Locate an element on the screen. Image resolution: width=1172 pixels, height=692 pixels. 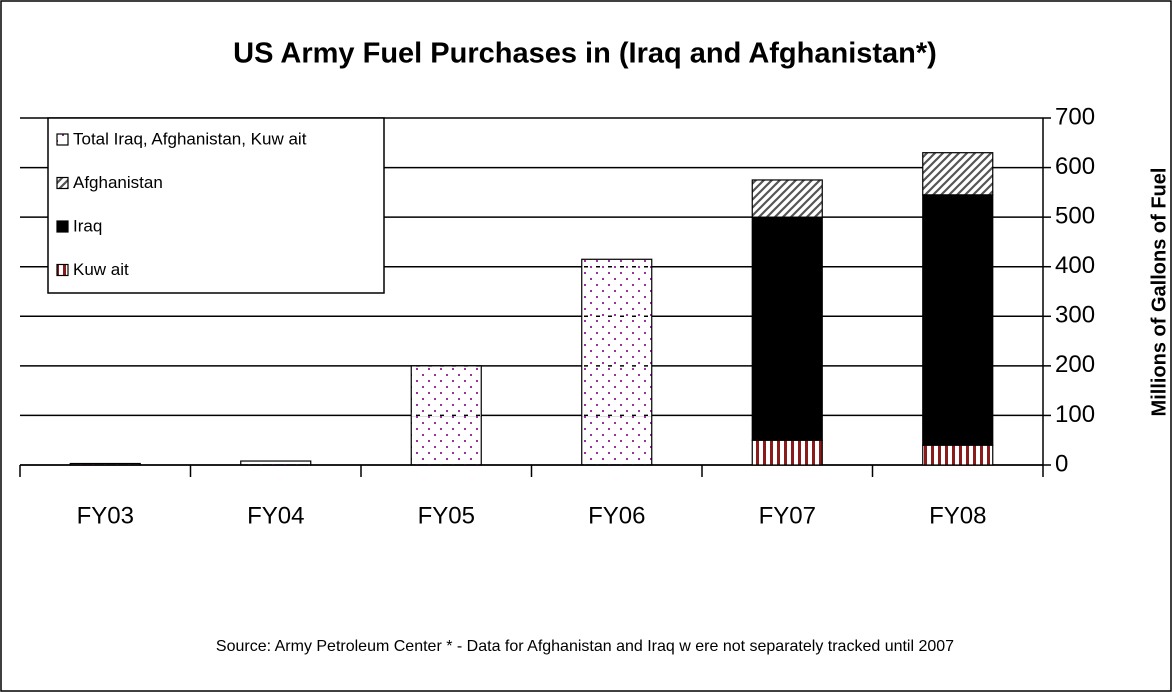
y-tick-label: 400 is located at coordinates (1075, 265).